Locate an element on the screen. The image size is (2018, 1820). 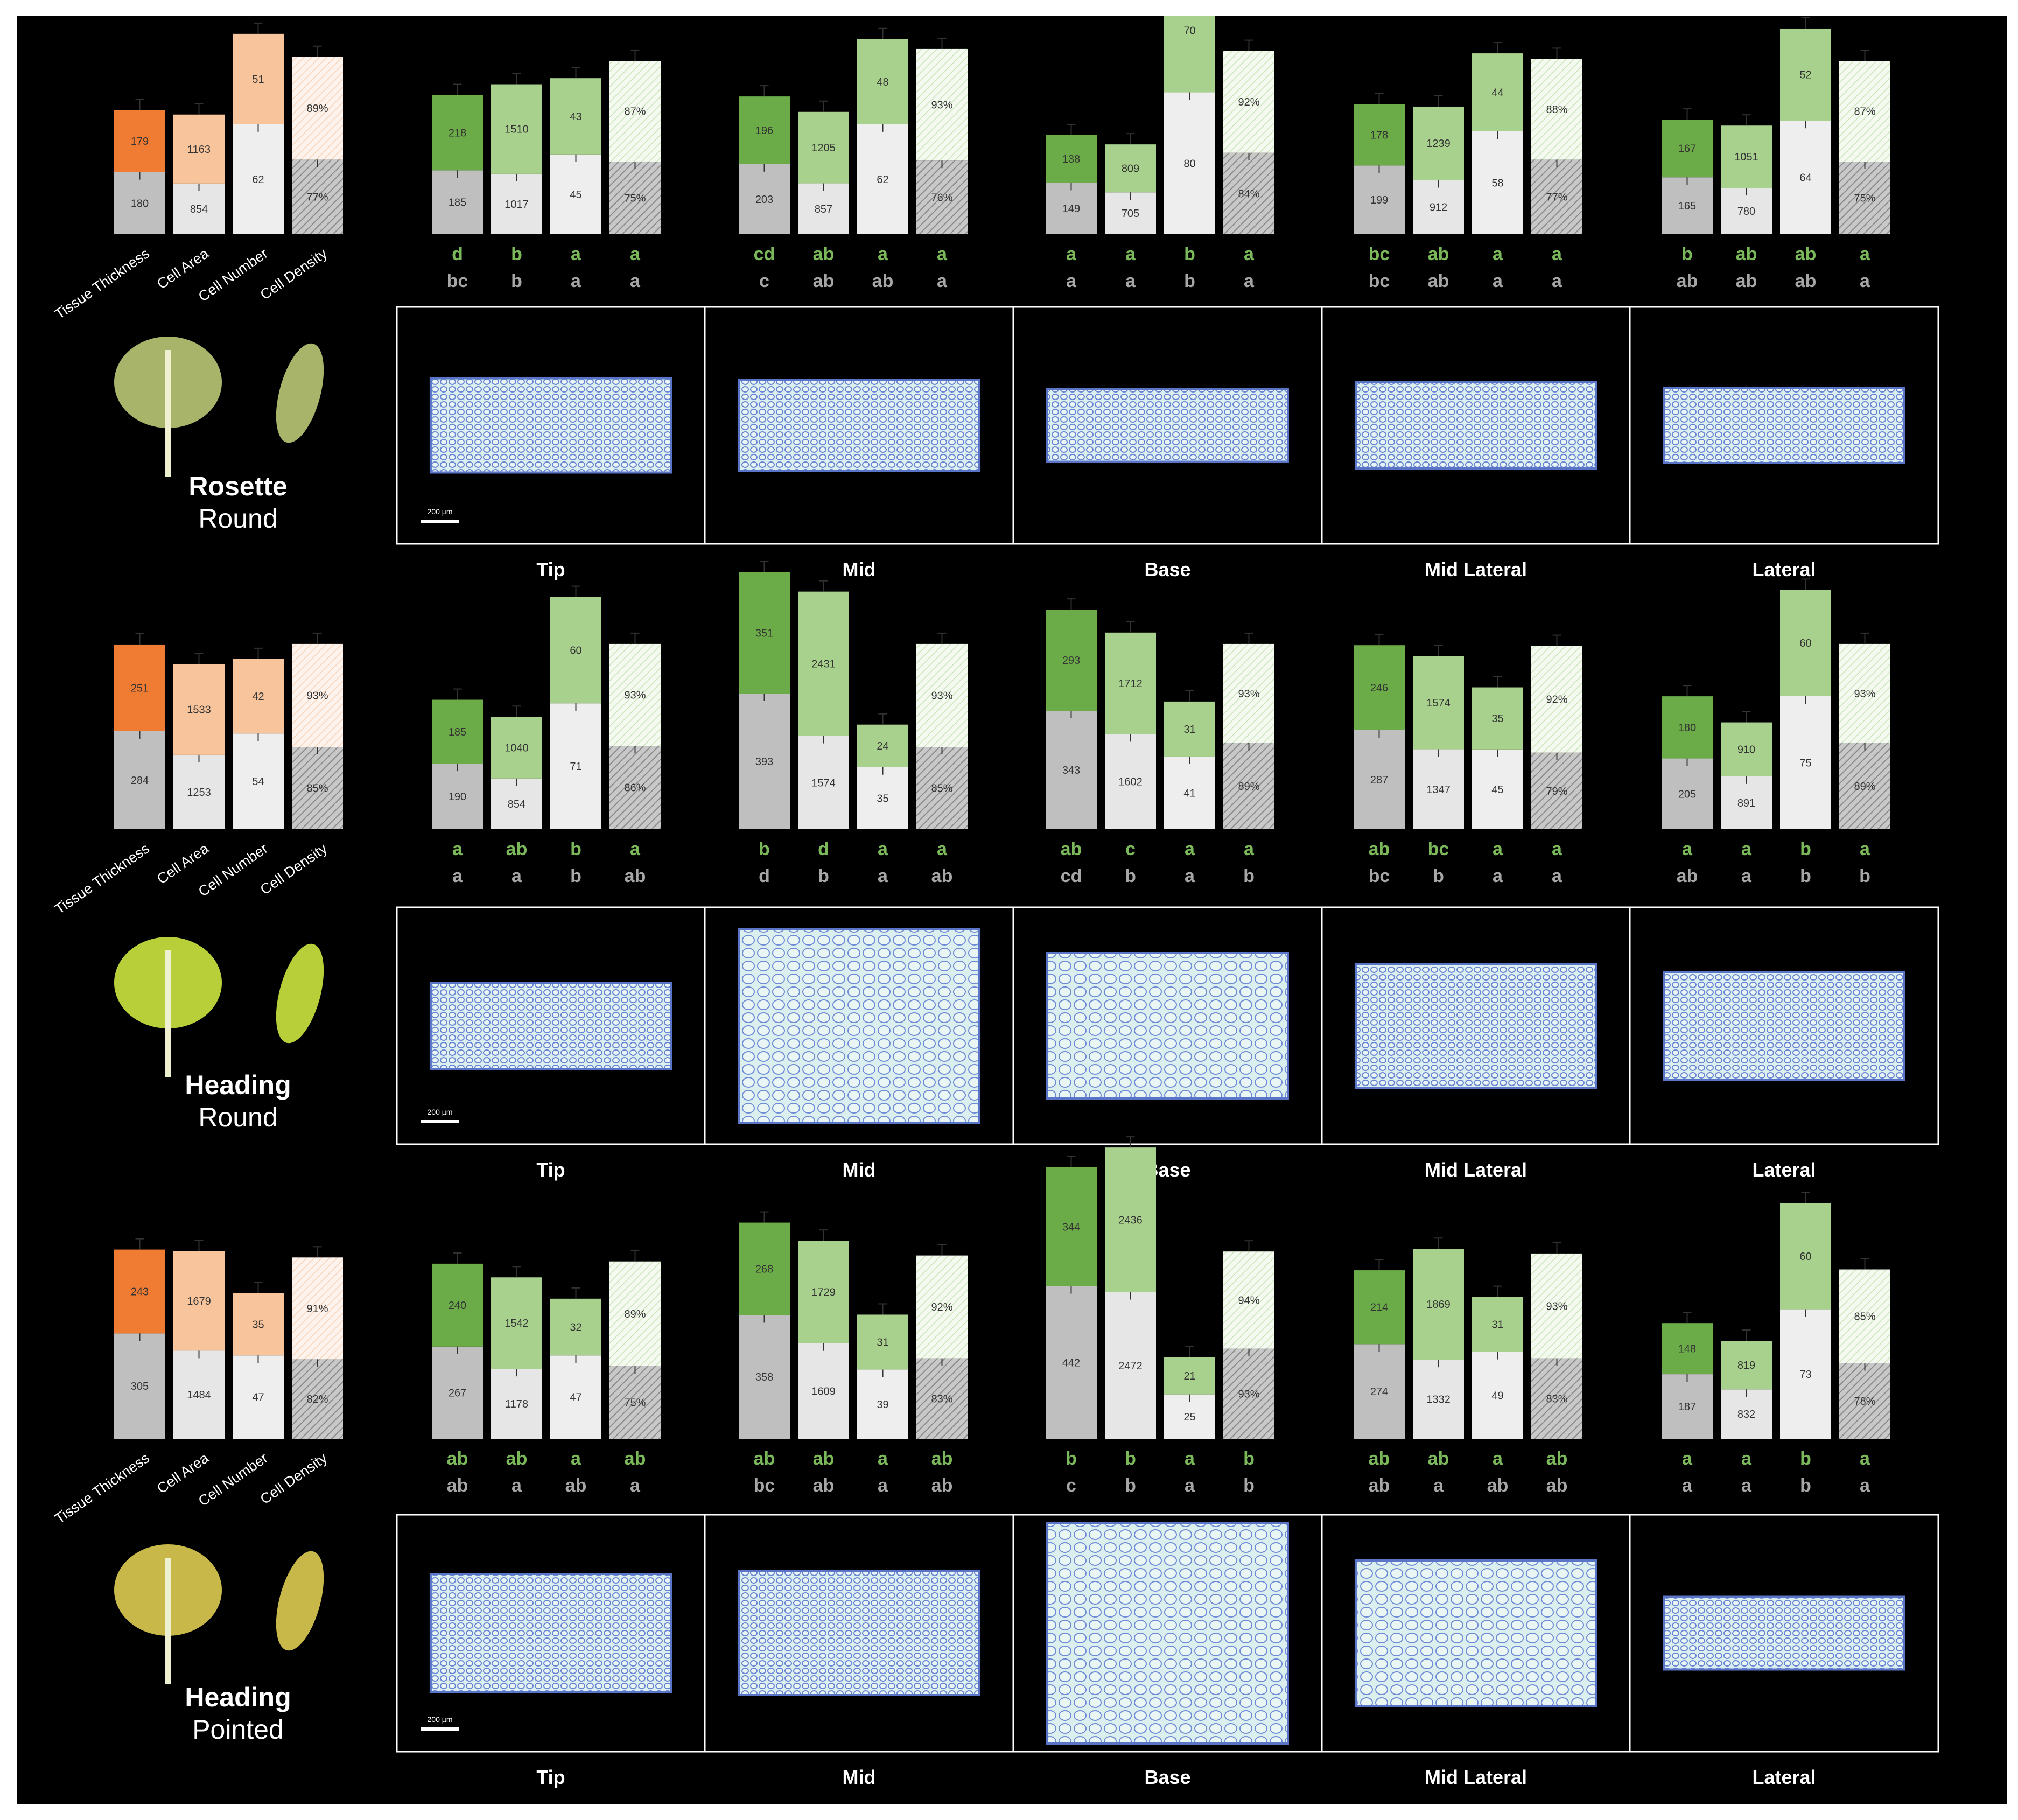
region-2-value-top: 93% is located at coordinates (1248, 694).